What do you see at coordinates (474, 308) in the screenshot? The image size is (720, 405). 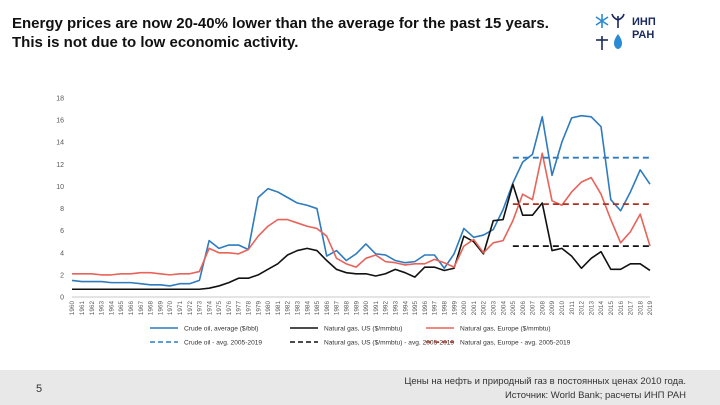 I see `x-tick-label: 2001` at bounding box center [474, 308].